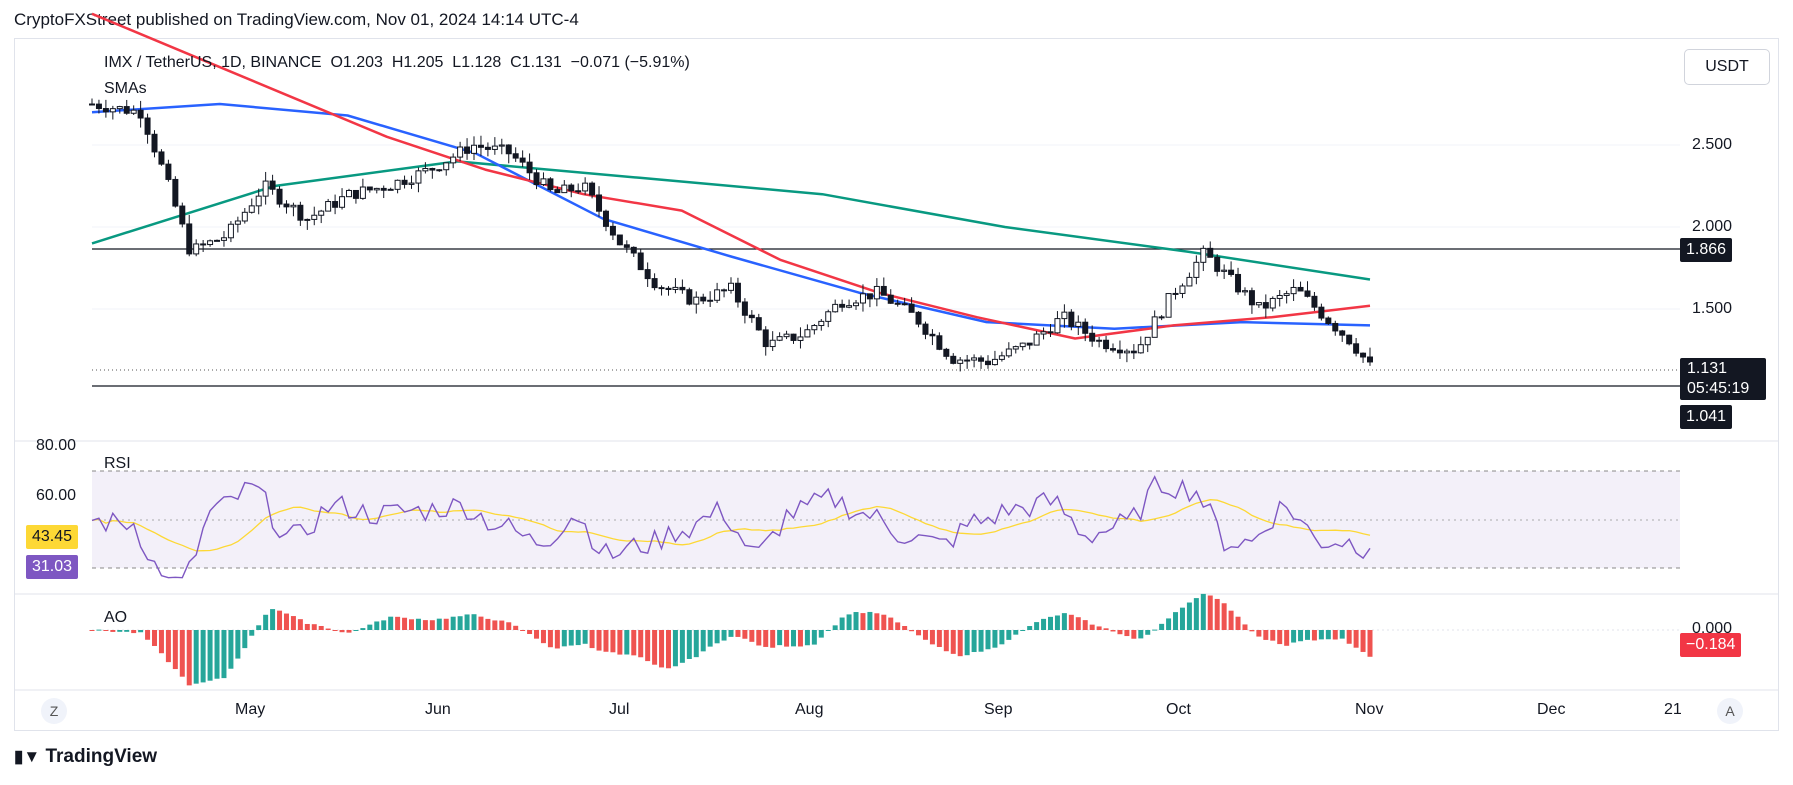  Describe the element at coordinates (1718, 388) in the screenshot. I see `countdown-value: 05:45:19` at that location.